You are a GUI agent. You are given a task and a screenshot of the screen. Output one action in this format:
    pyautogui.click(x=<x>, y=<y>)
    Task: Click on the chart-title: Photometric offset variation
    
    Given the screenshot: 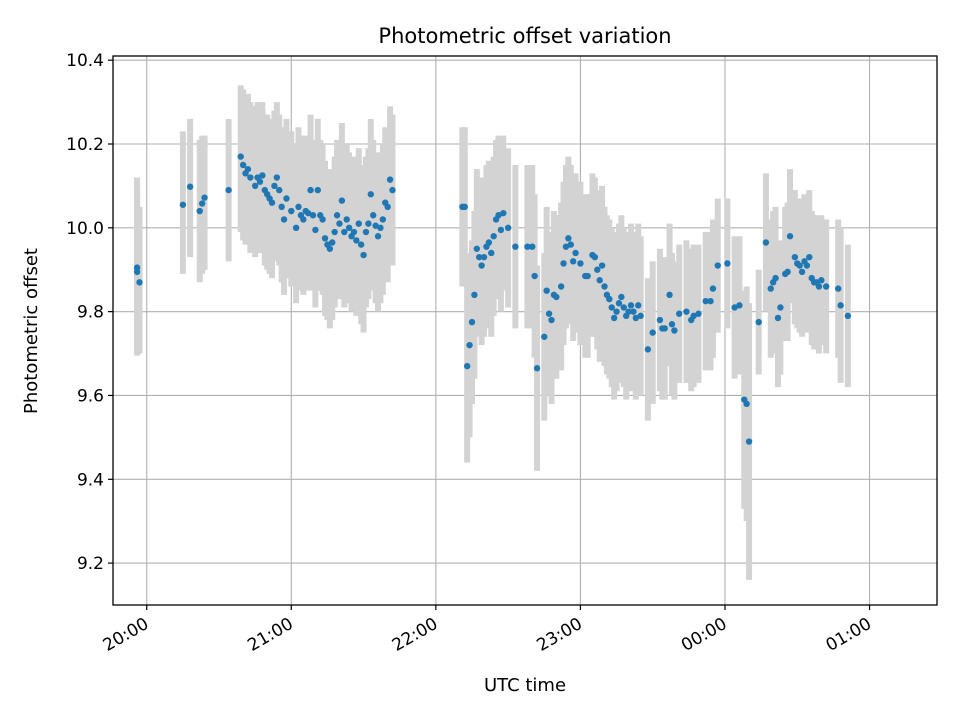 What is the action you would take?
    pyautogui.click(x=524, y=36)
    